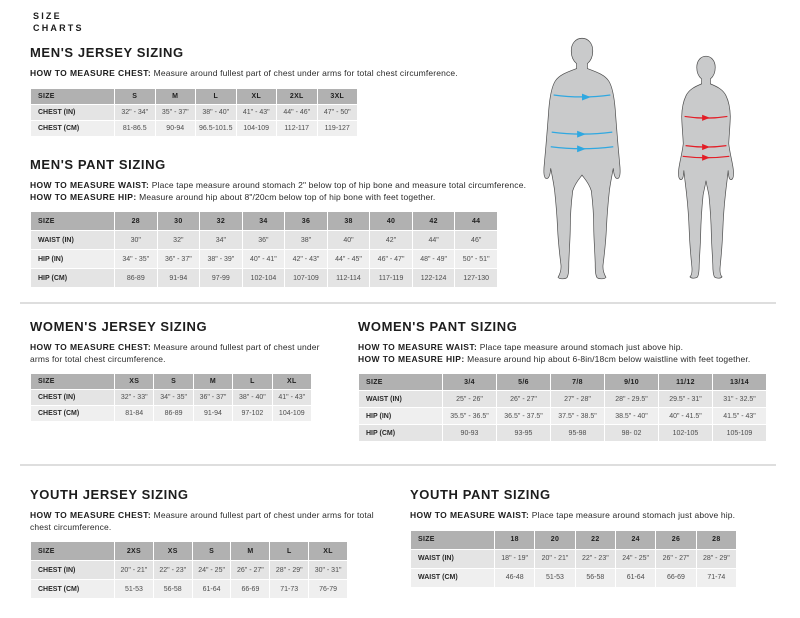 This screenshot has height=618, width=800. I want to click on cell-value: 97-102, so click(252, 413).